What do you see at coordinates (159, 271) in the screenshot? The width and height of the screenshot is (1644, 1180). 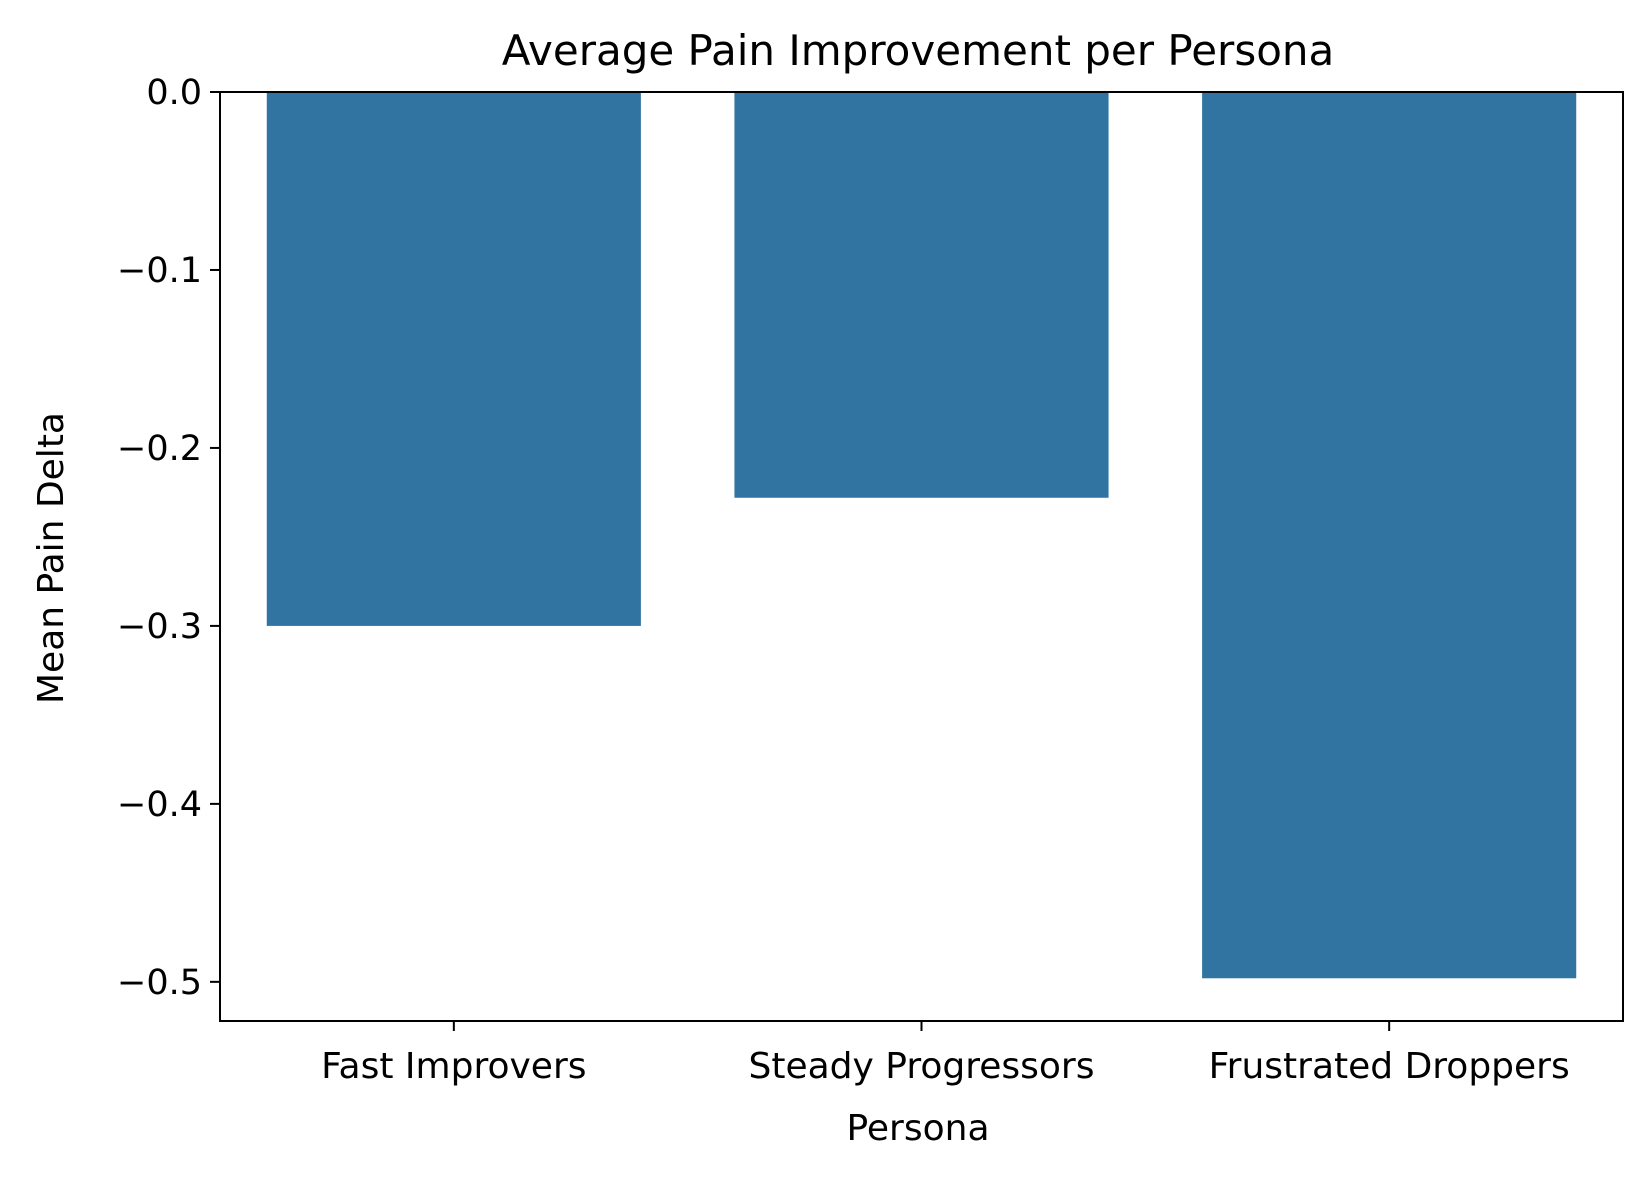 I see `y-tick-label: −0.1` at bounding box center [159, 271].